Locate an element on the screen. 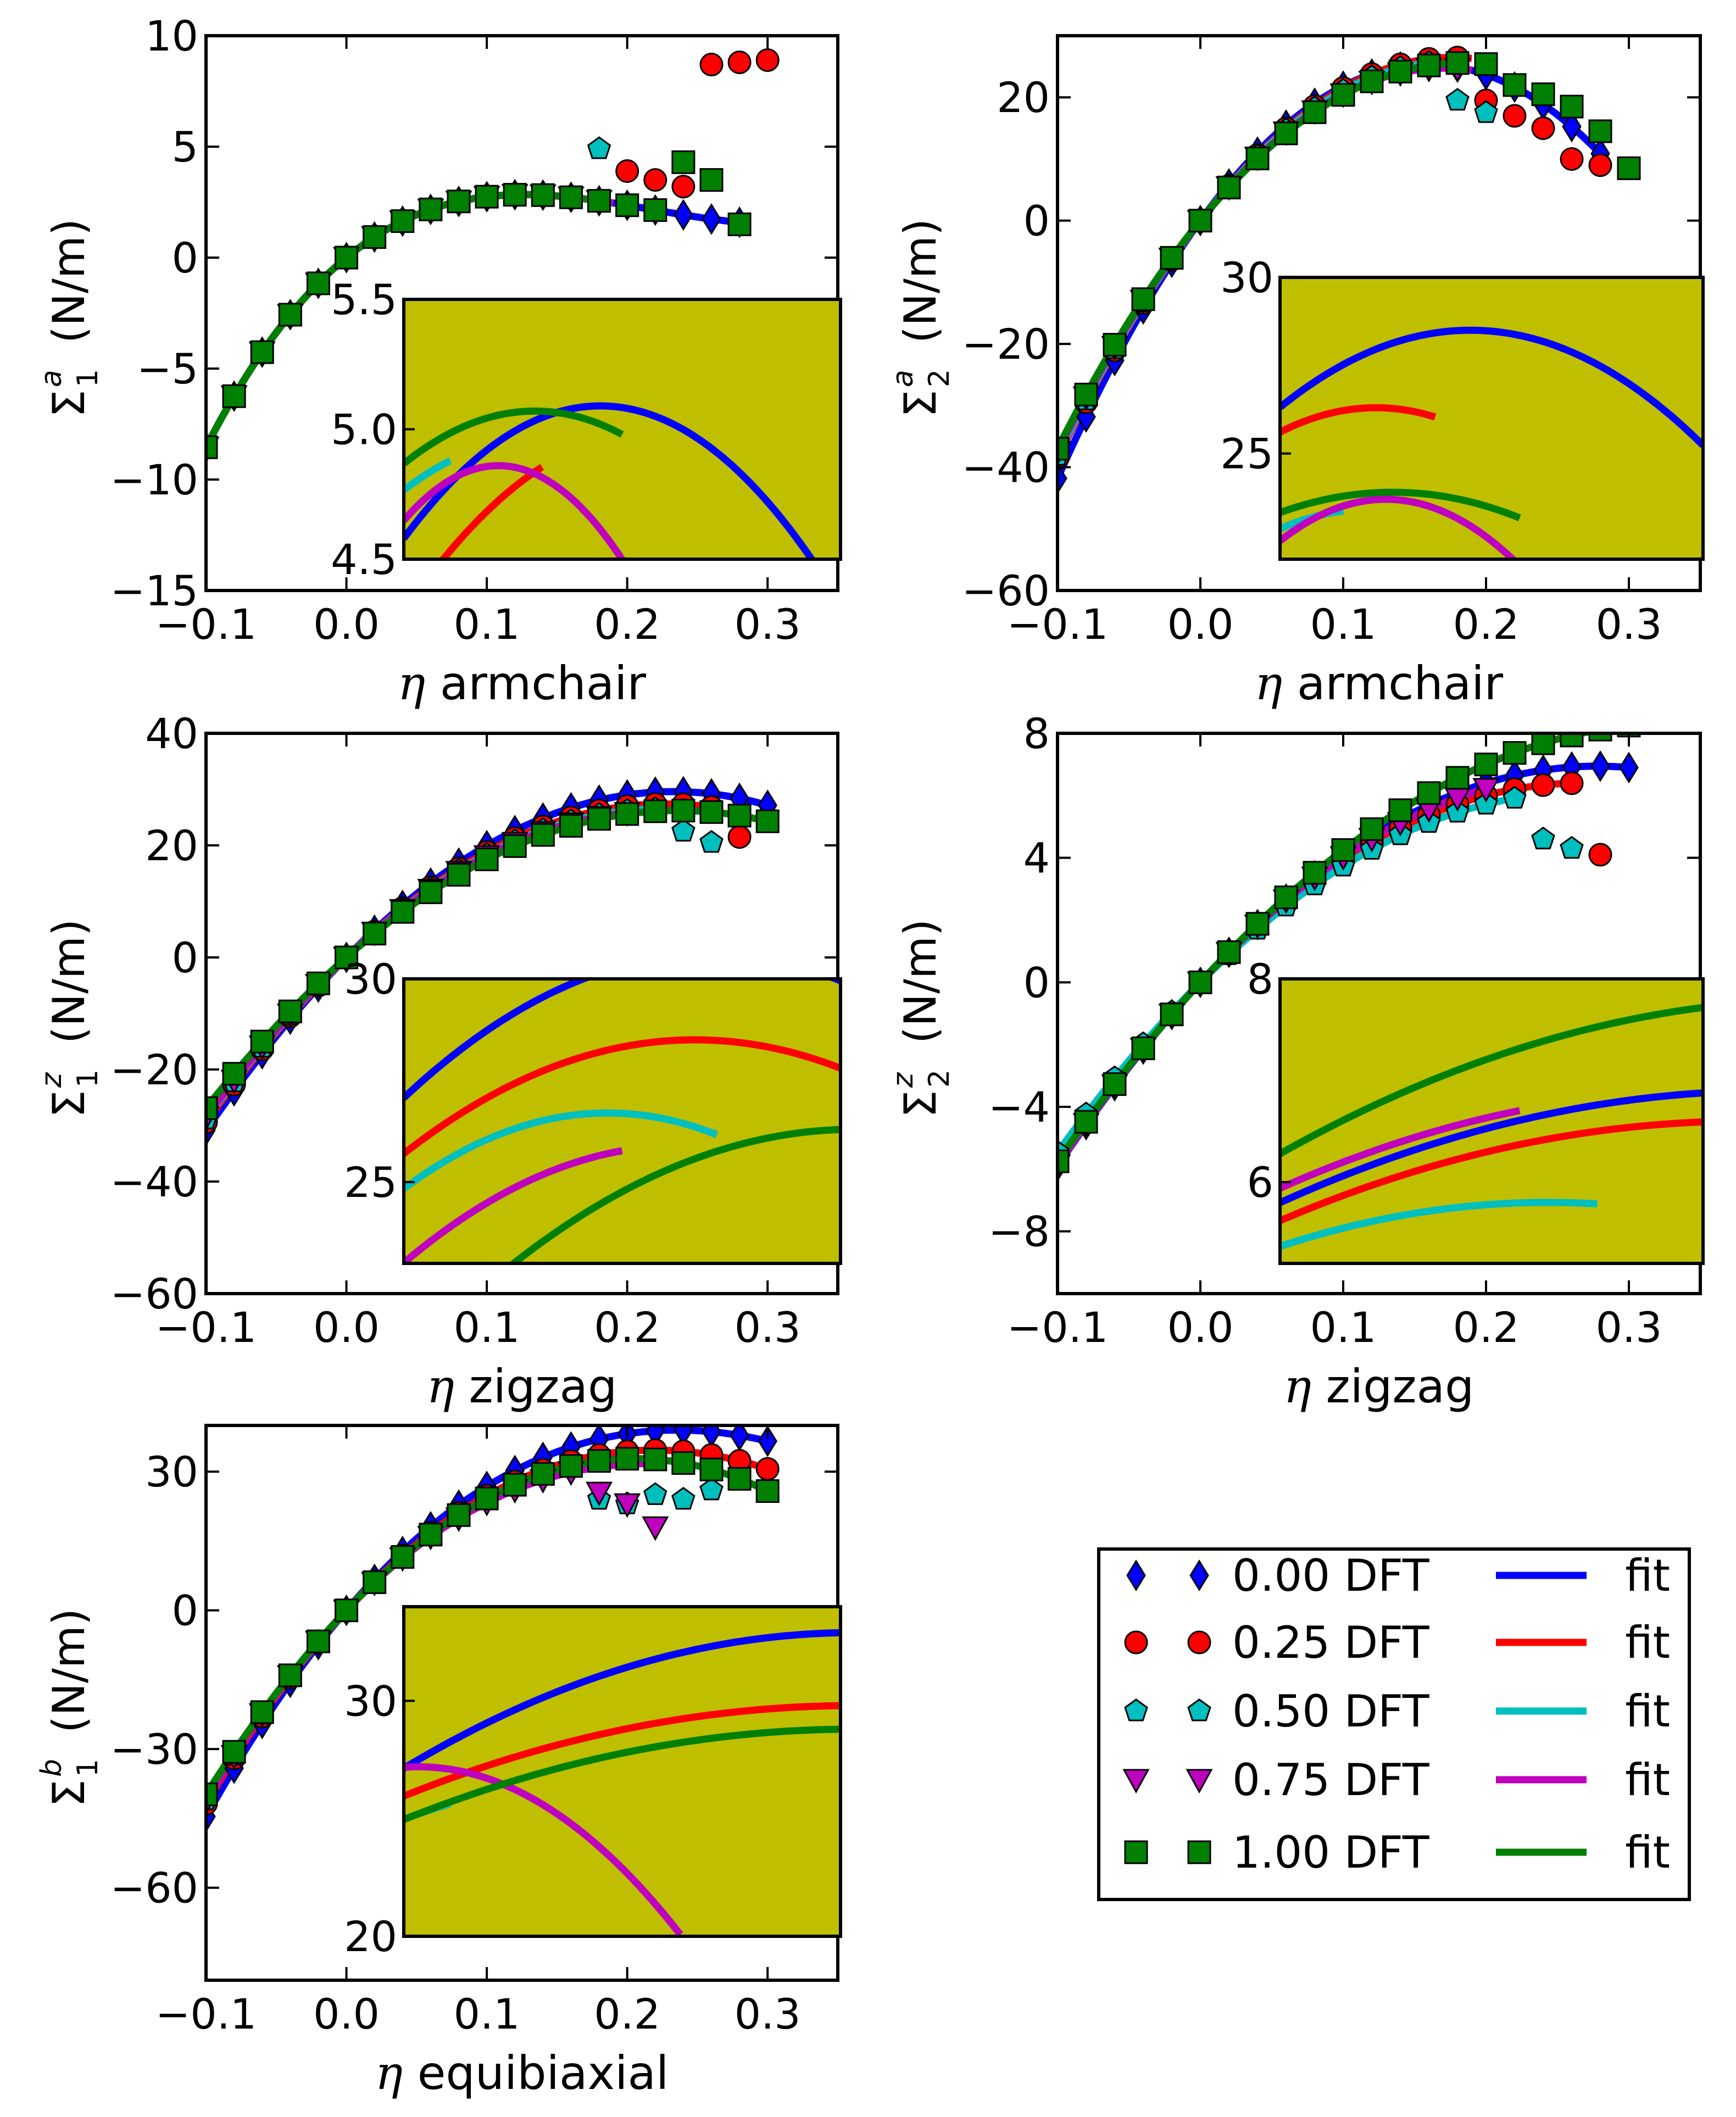 The height and width of the screenshot is (2117, 1736). y-axis-label: Σa 1 (N/m) is located at coordinates (69, 318).